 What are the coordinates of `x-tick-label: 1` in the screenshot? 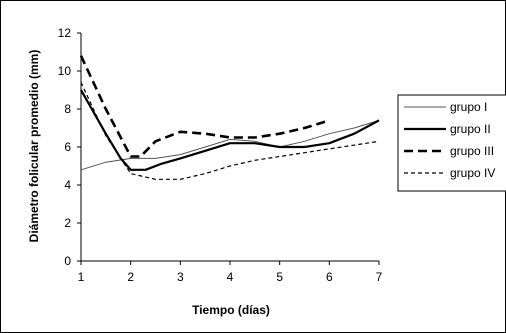 It's located at (81, 277).